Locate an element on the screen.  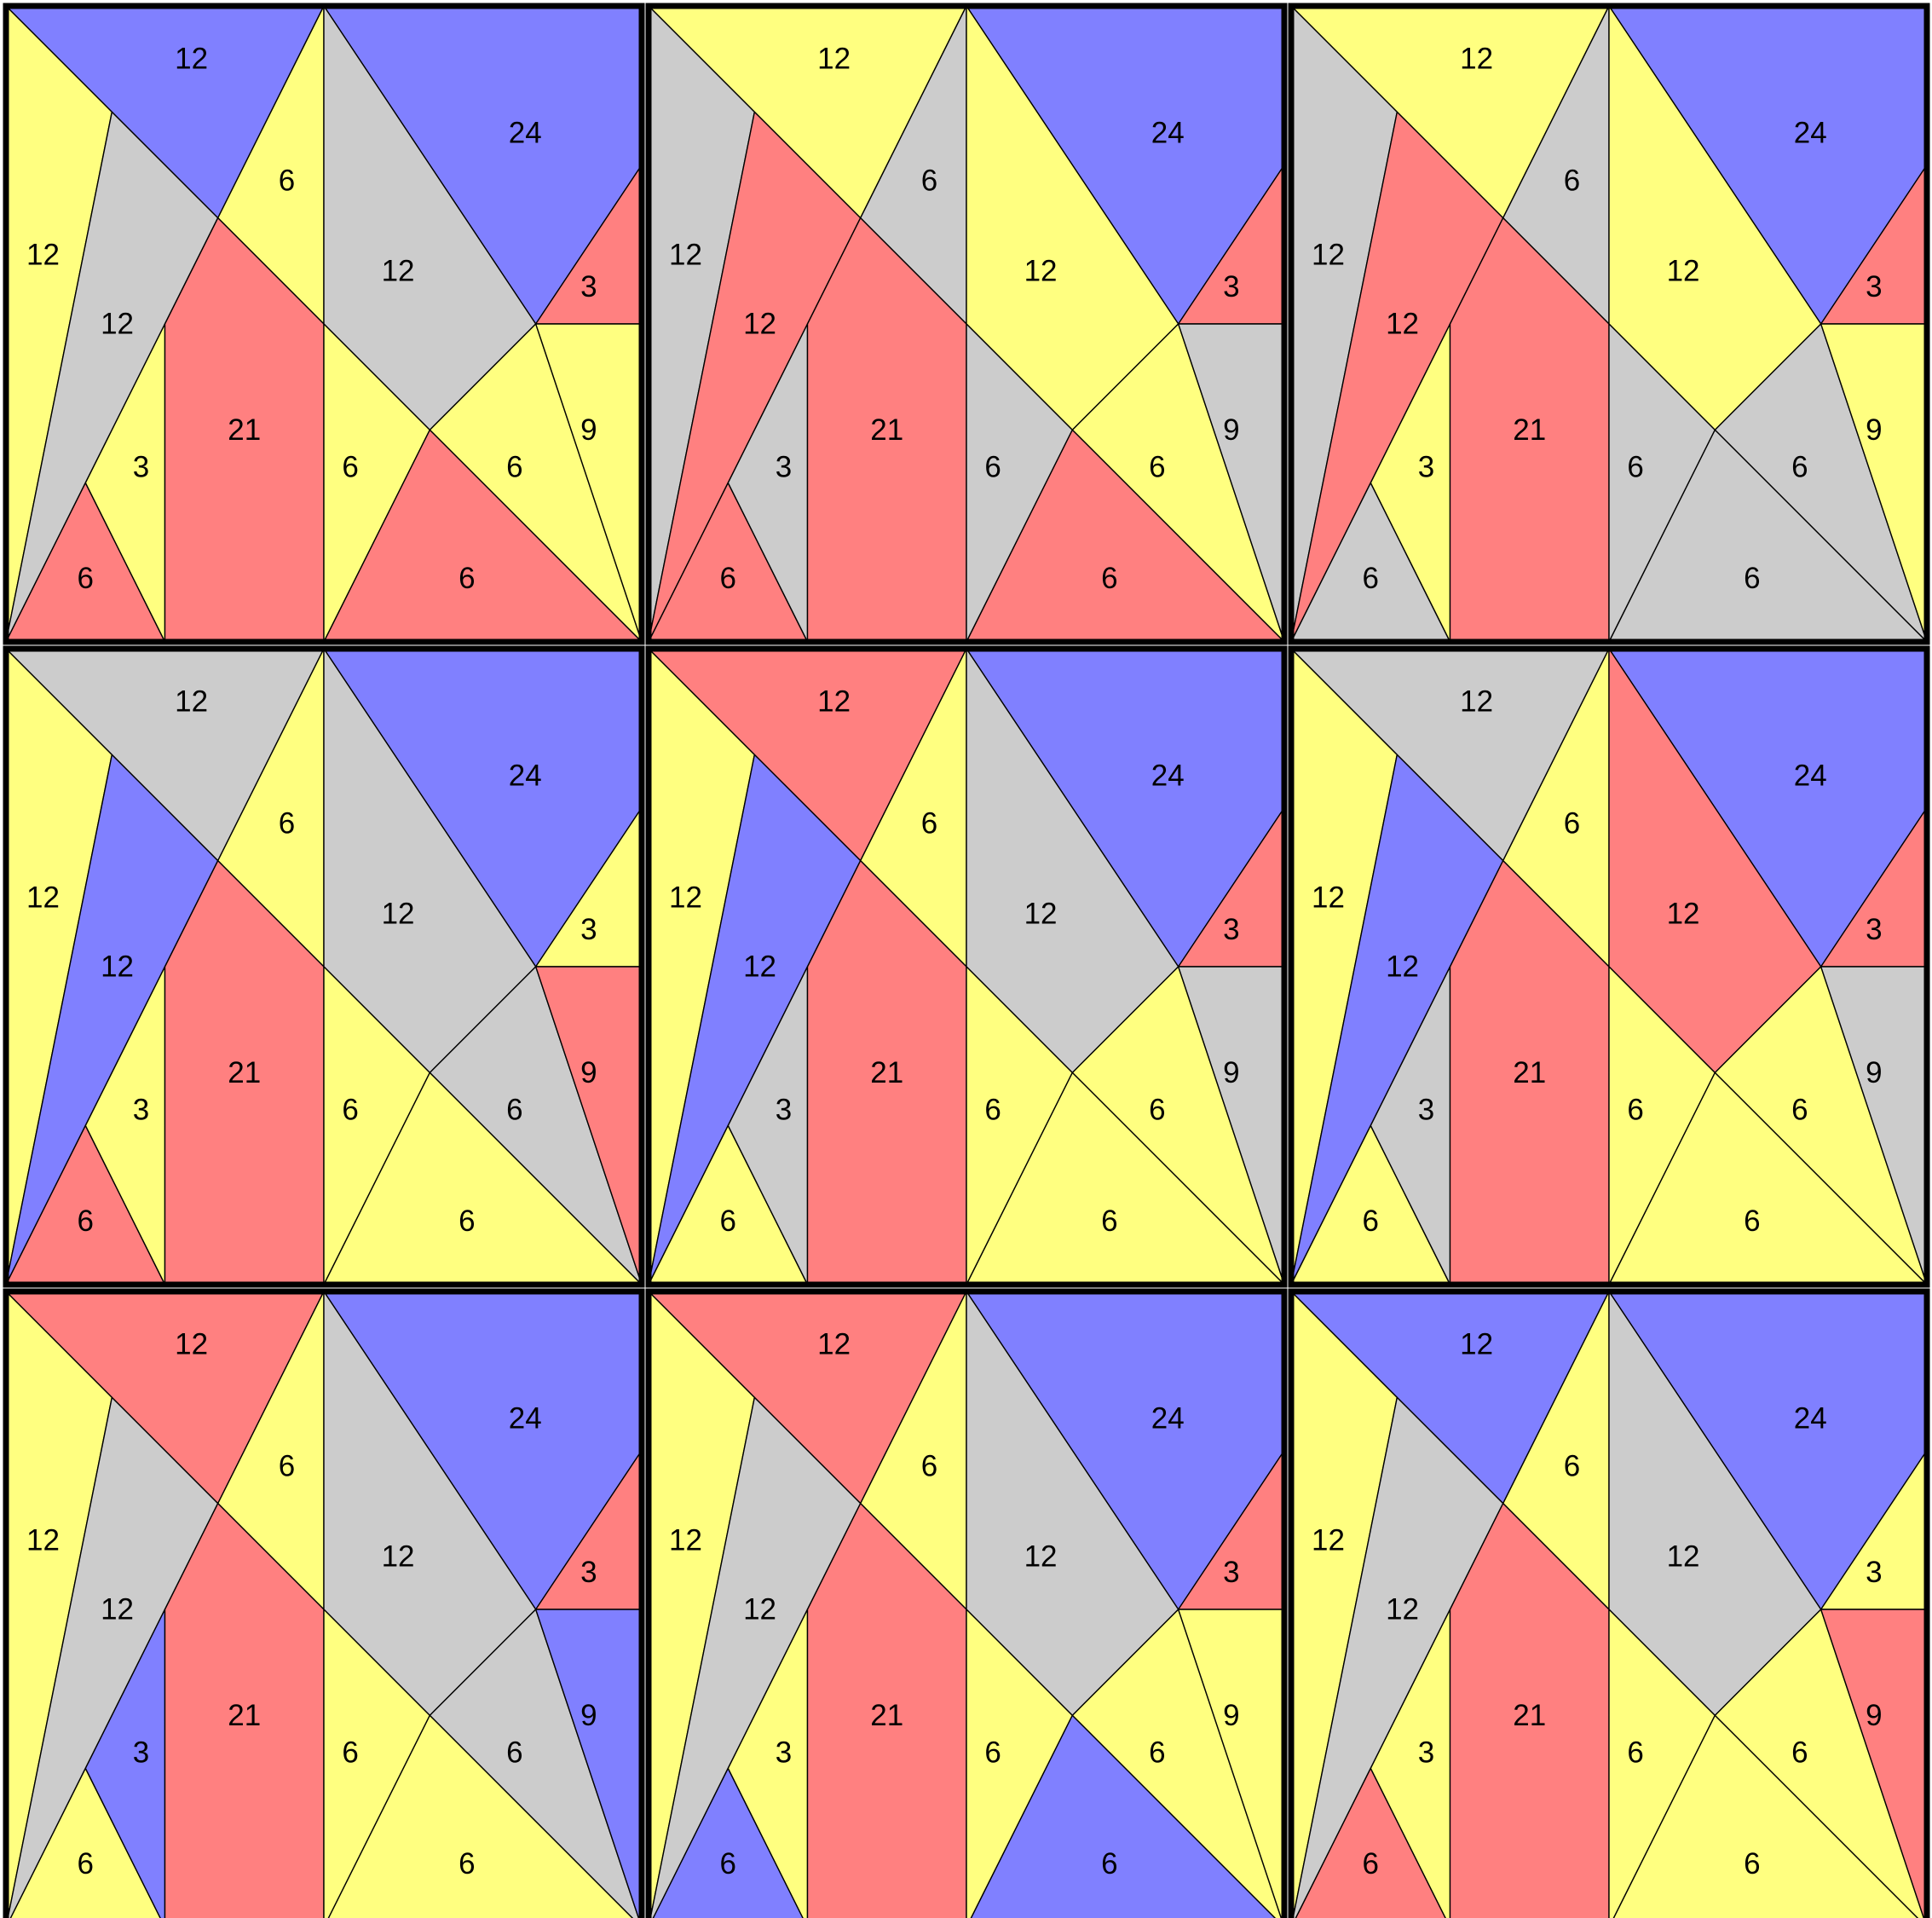
puzzle-6-label-13: 6 is located at coordinates (1752, 1221).